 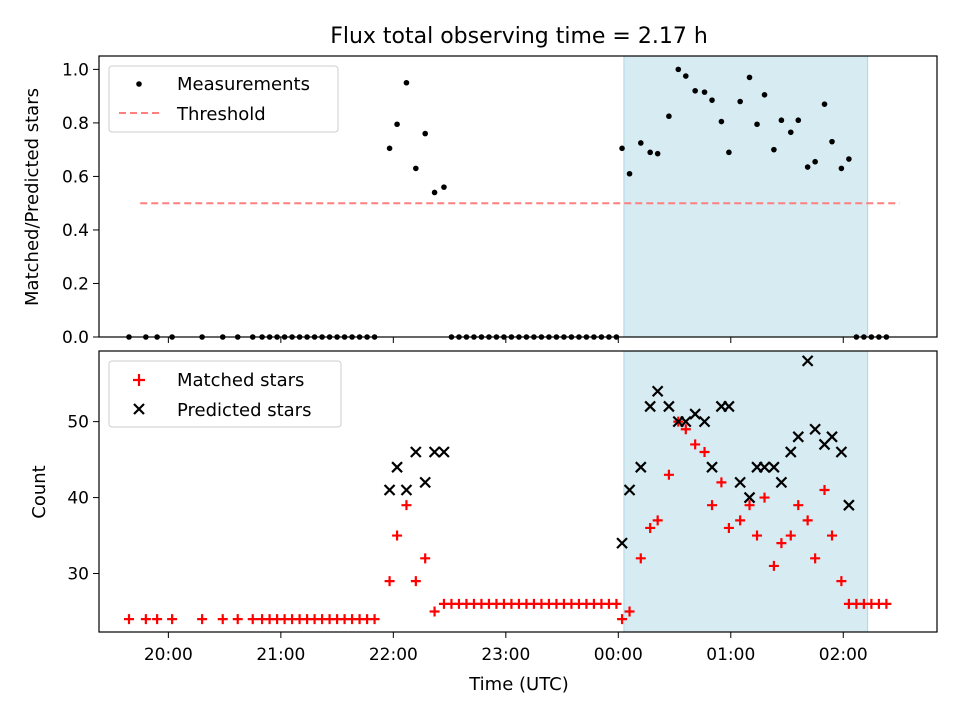 I want to click on top-legend-frame, so click(x=223, y=99).